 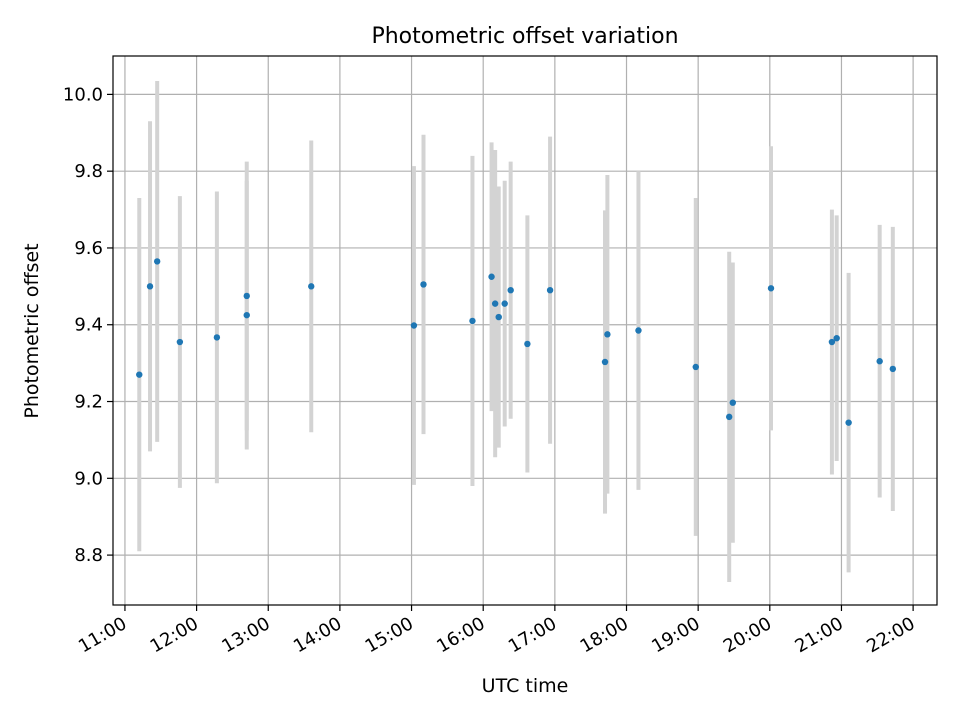 What do you see at coordinates (525, 686) in the screenshot?
I see `x-axis-label: UTC time` at bounding box center [525, 686].